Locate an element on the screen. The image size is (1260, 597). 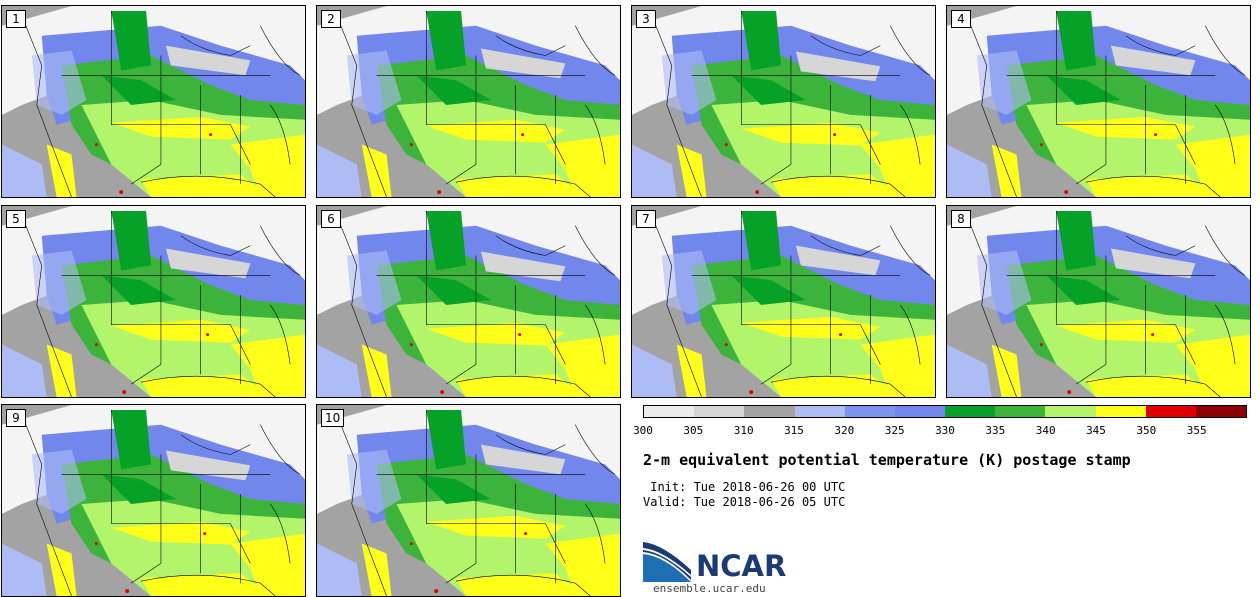
map-panel: 5 is located at coordinates (153, 301).